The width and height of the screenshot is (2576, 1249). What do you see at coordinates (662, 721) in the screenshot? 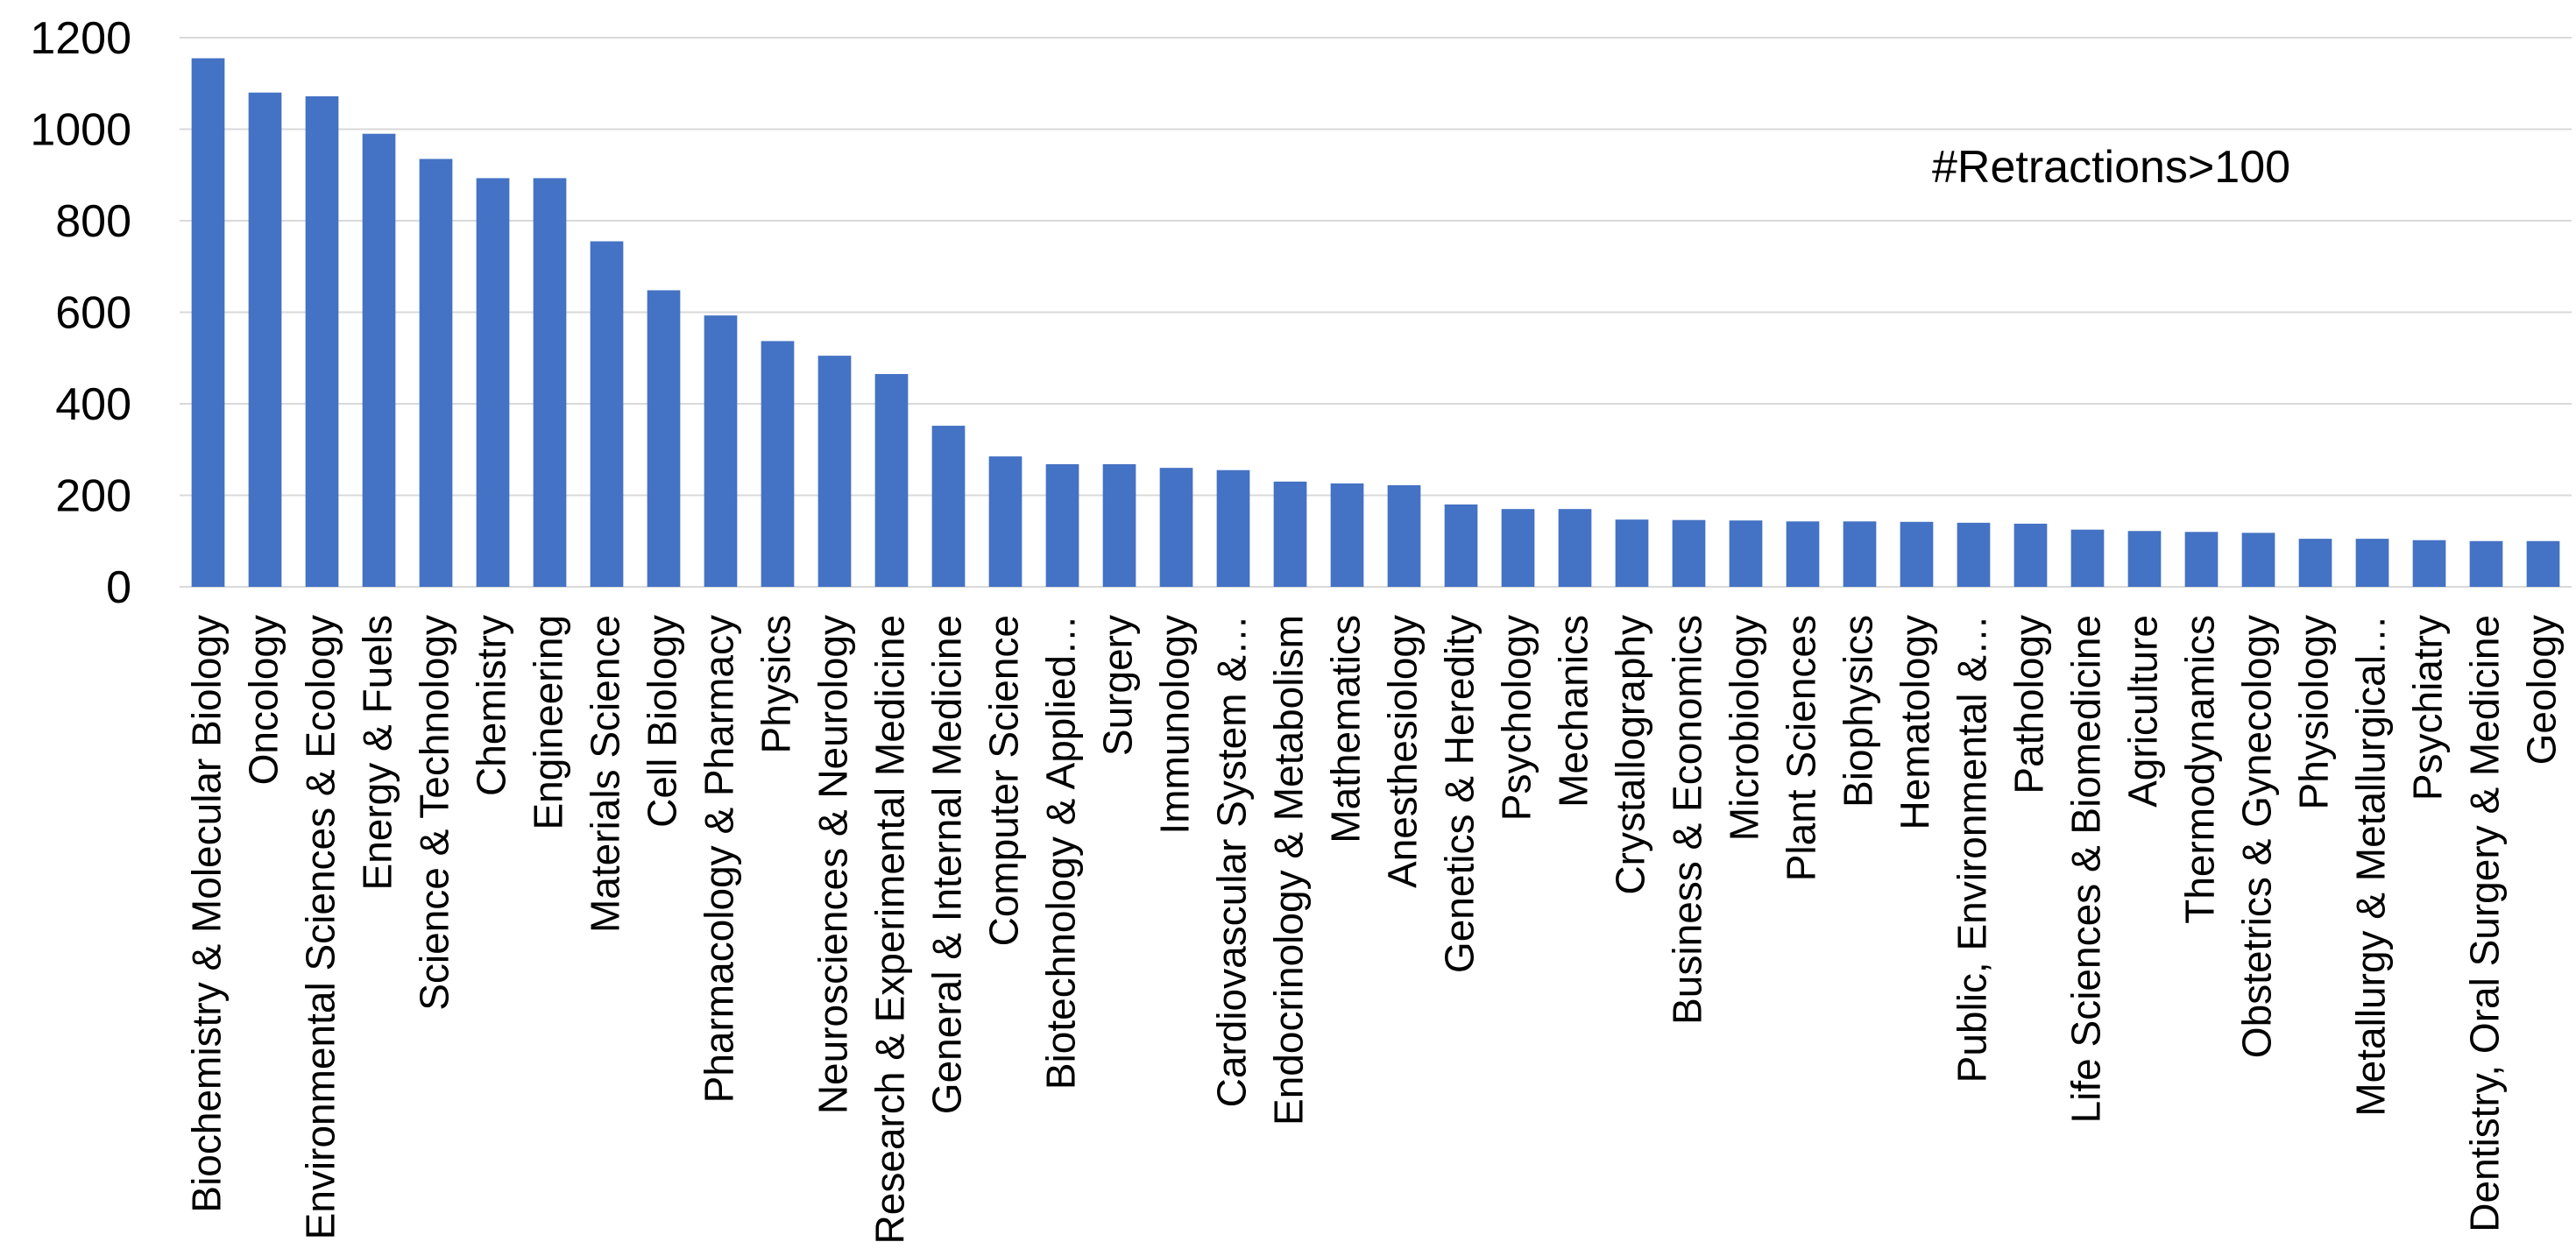
I see `x-category-label: Cell Biology` at bounding box center [662, 721].